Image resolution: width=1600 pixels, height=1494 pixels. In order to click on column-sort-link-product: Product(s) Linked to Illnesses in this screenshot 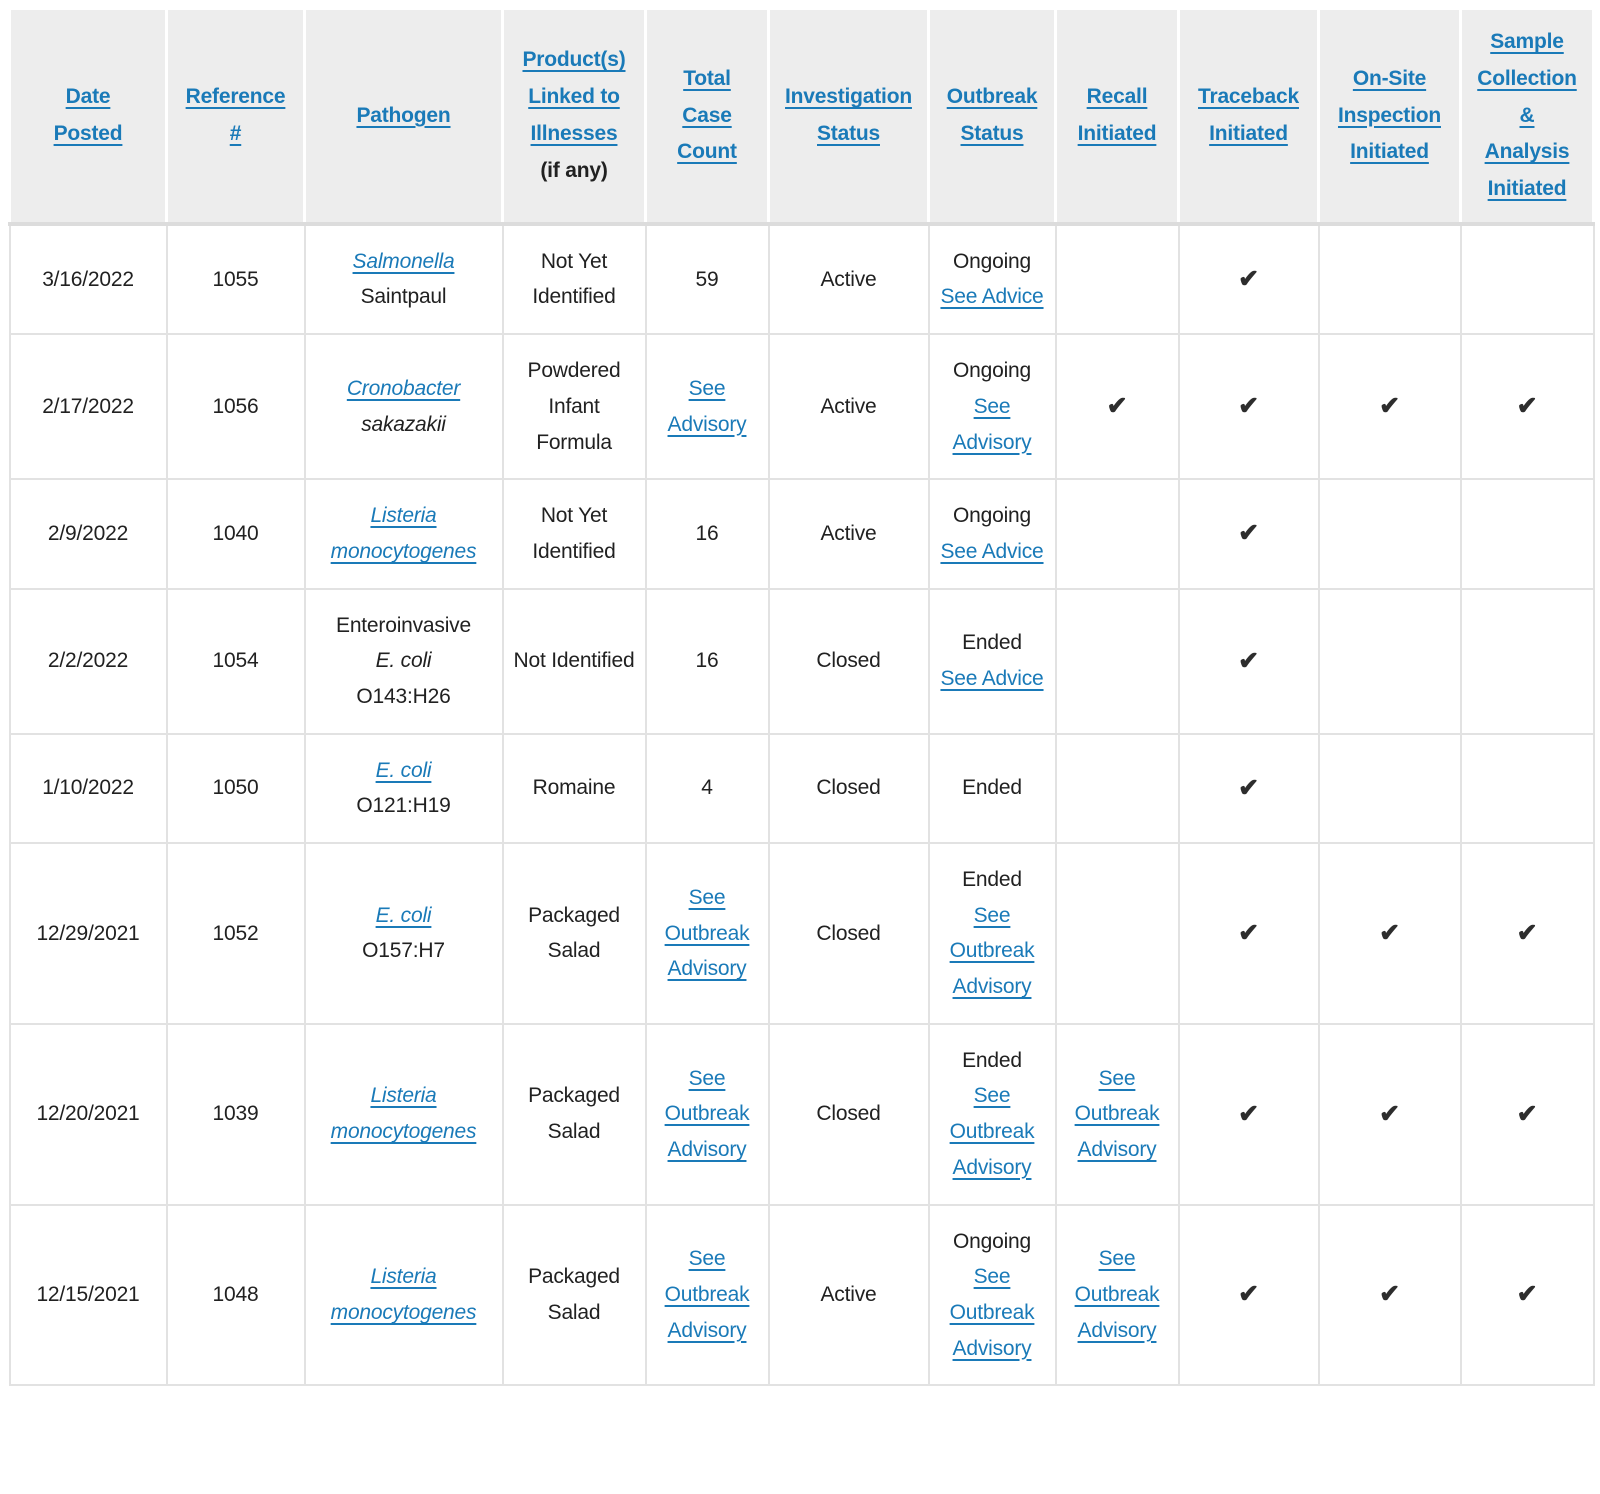, I will do `click(574, 96)`.